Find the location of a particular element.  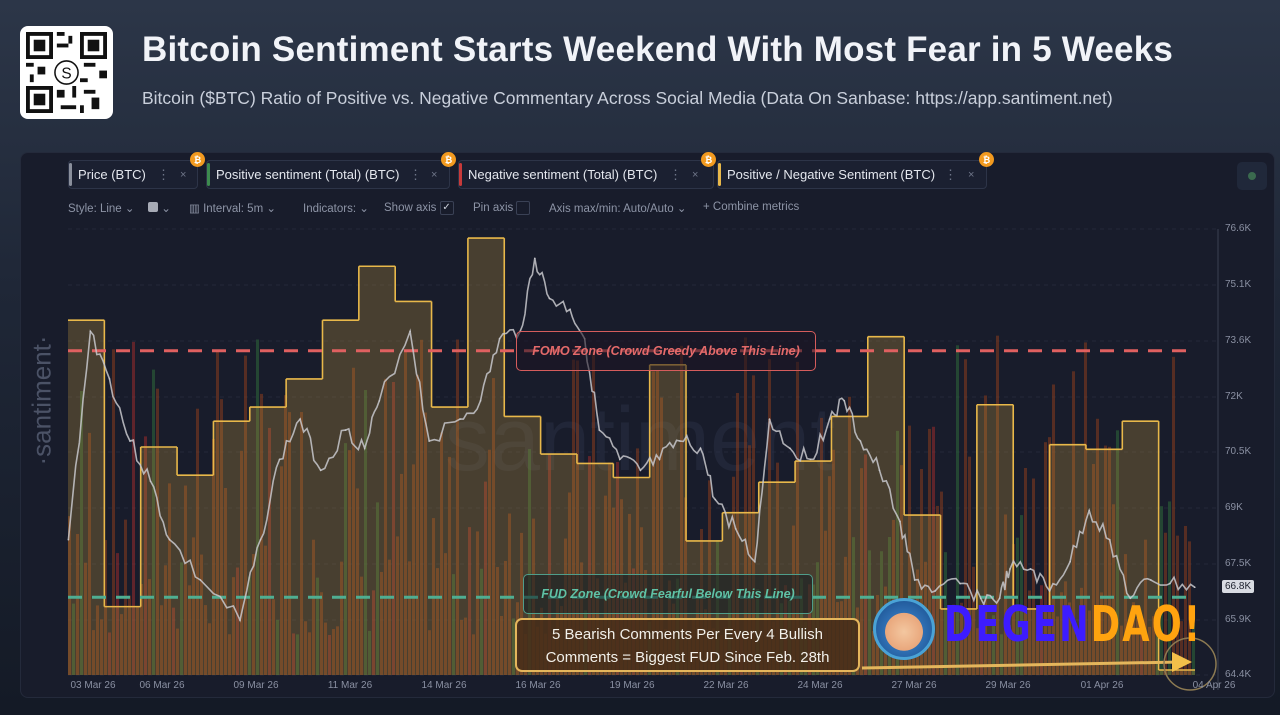

color-dropdown: ⌄ is located at coordinates (159, 208).